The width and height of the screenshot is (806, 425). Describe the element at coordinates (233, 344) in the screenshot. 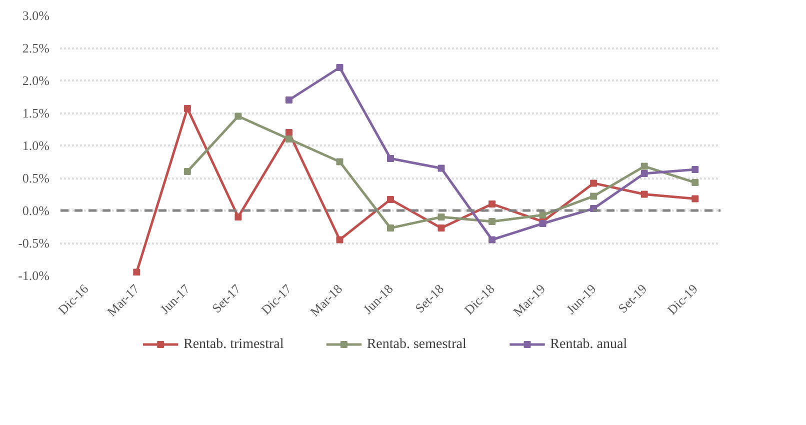

I see `legend-label: Rentab. trimestral` at that location.